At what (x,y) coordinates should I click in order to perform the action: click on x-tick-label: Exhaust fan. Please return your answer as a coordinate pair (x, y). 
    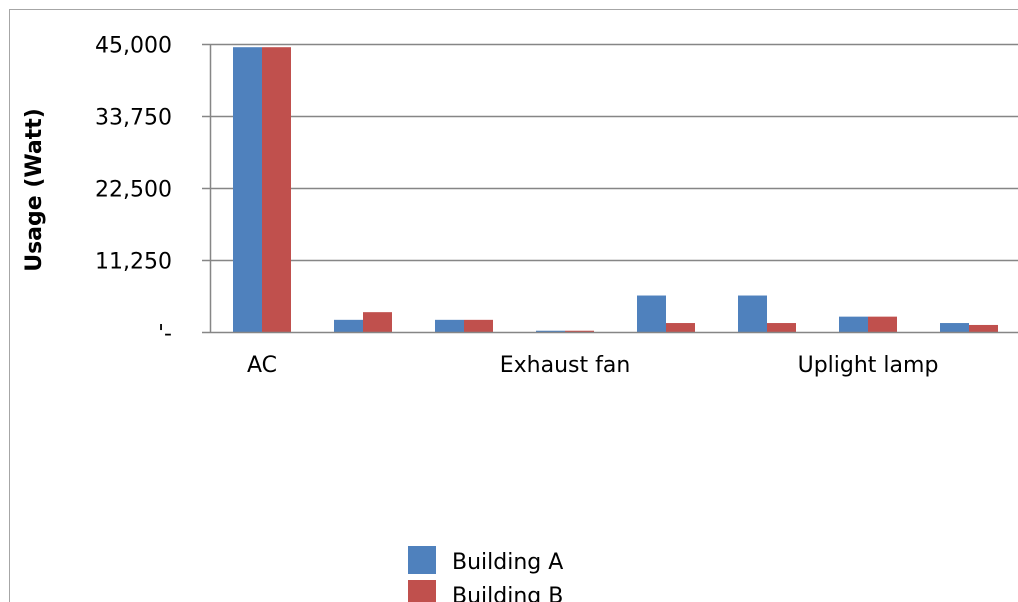
    Looking at the image, I should click on (565, 365).